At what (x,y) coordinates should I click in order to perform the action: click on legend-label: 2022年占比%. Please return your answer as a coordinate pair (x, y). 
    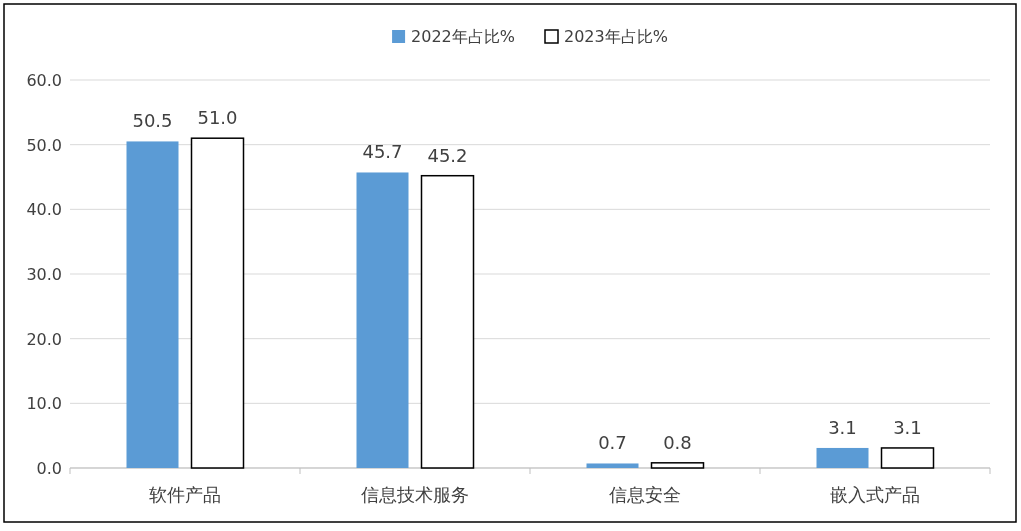
    Looking at the image, I should click on (463, 36).